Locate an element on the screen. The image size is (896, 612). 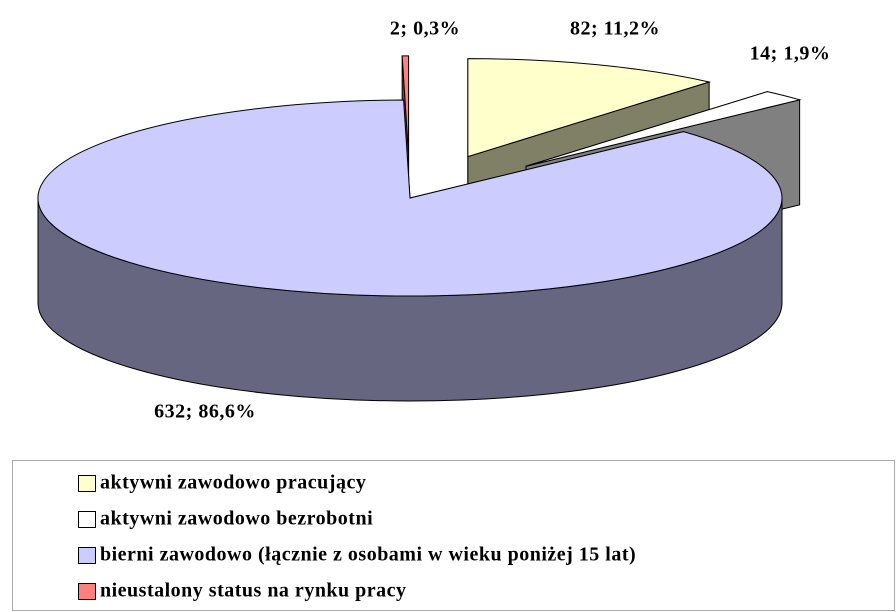
data-label: 14; 1,9% is located at coordinates (790, 54).